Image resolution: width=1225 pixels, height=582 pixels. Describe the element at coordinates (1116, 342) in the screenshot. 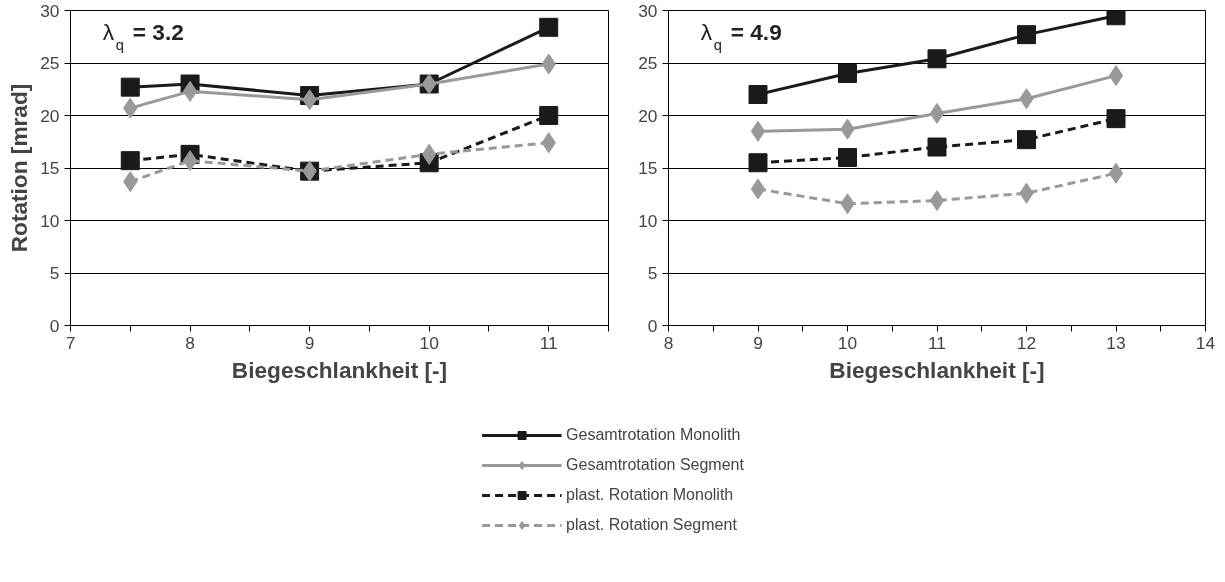

I see `x-tick-label: 13` at that location.